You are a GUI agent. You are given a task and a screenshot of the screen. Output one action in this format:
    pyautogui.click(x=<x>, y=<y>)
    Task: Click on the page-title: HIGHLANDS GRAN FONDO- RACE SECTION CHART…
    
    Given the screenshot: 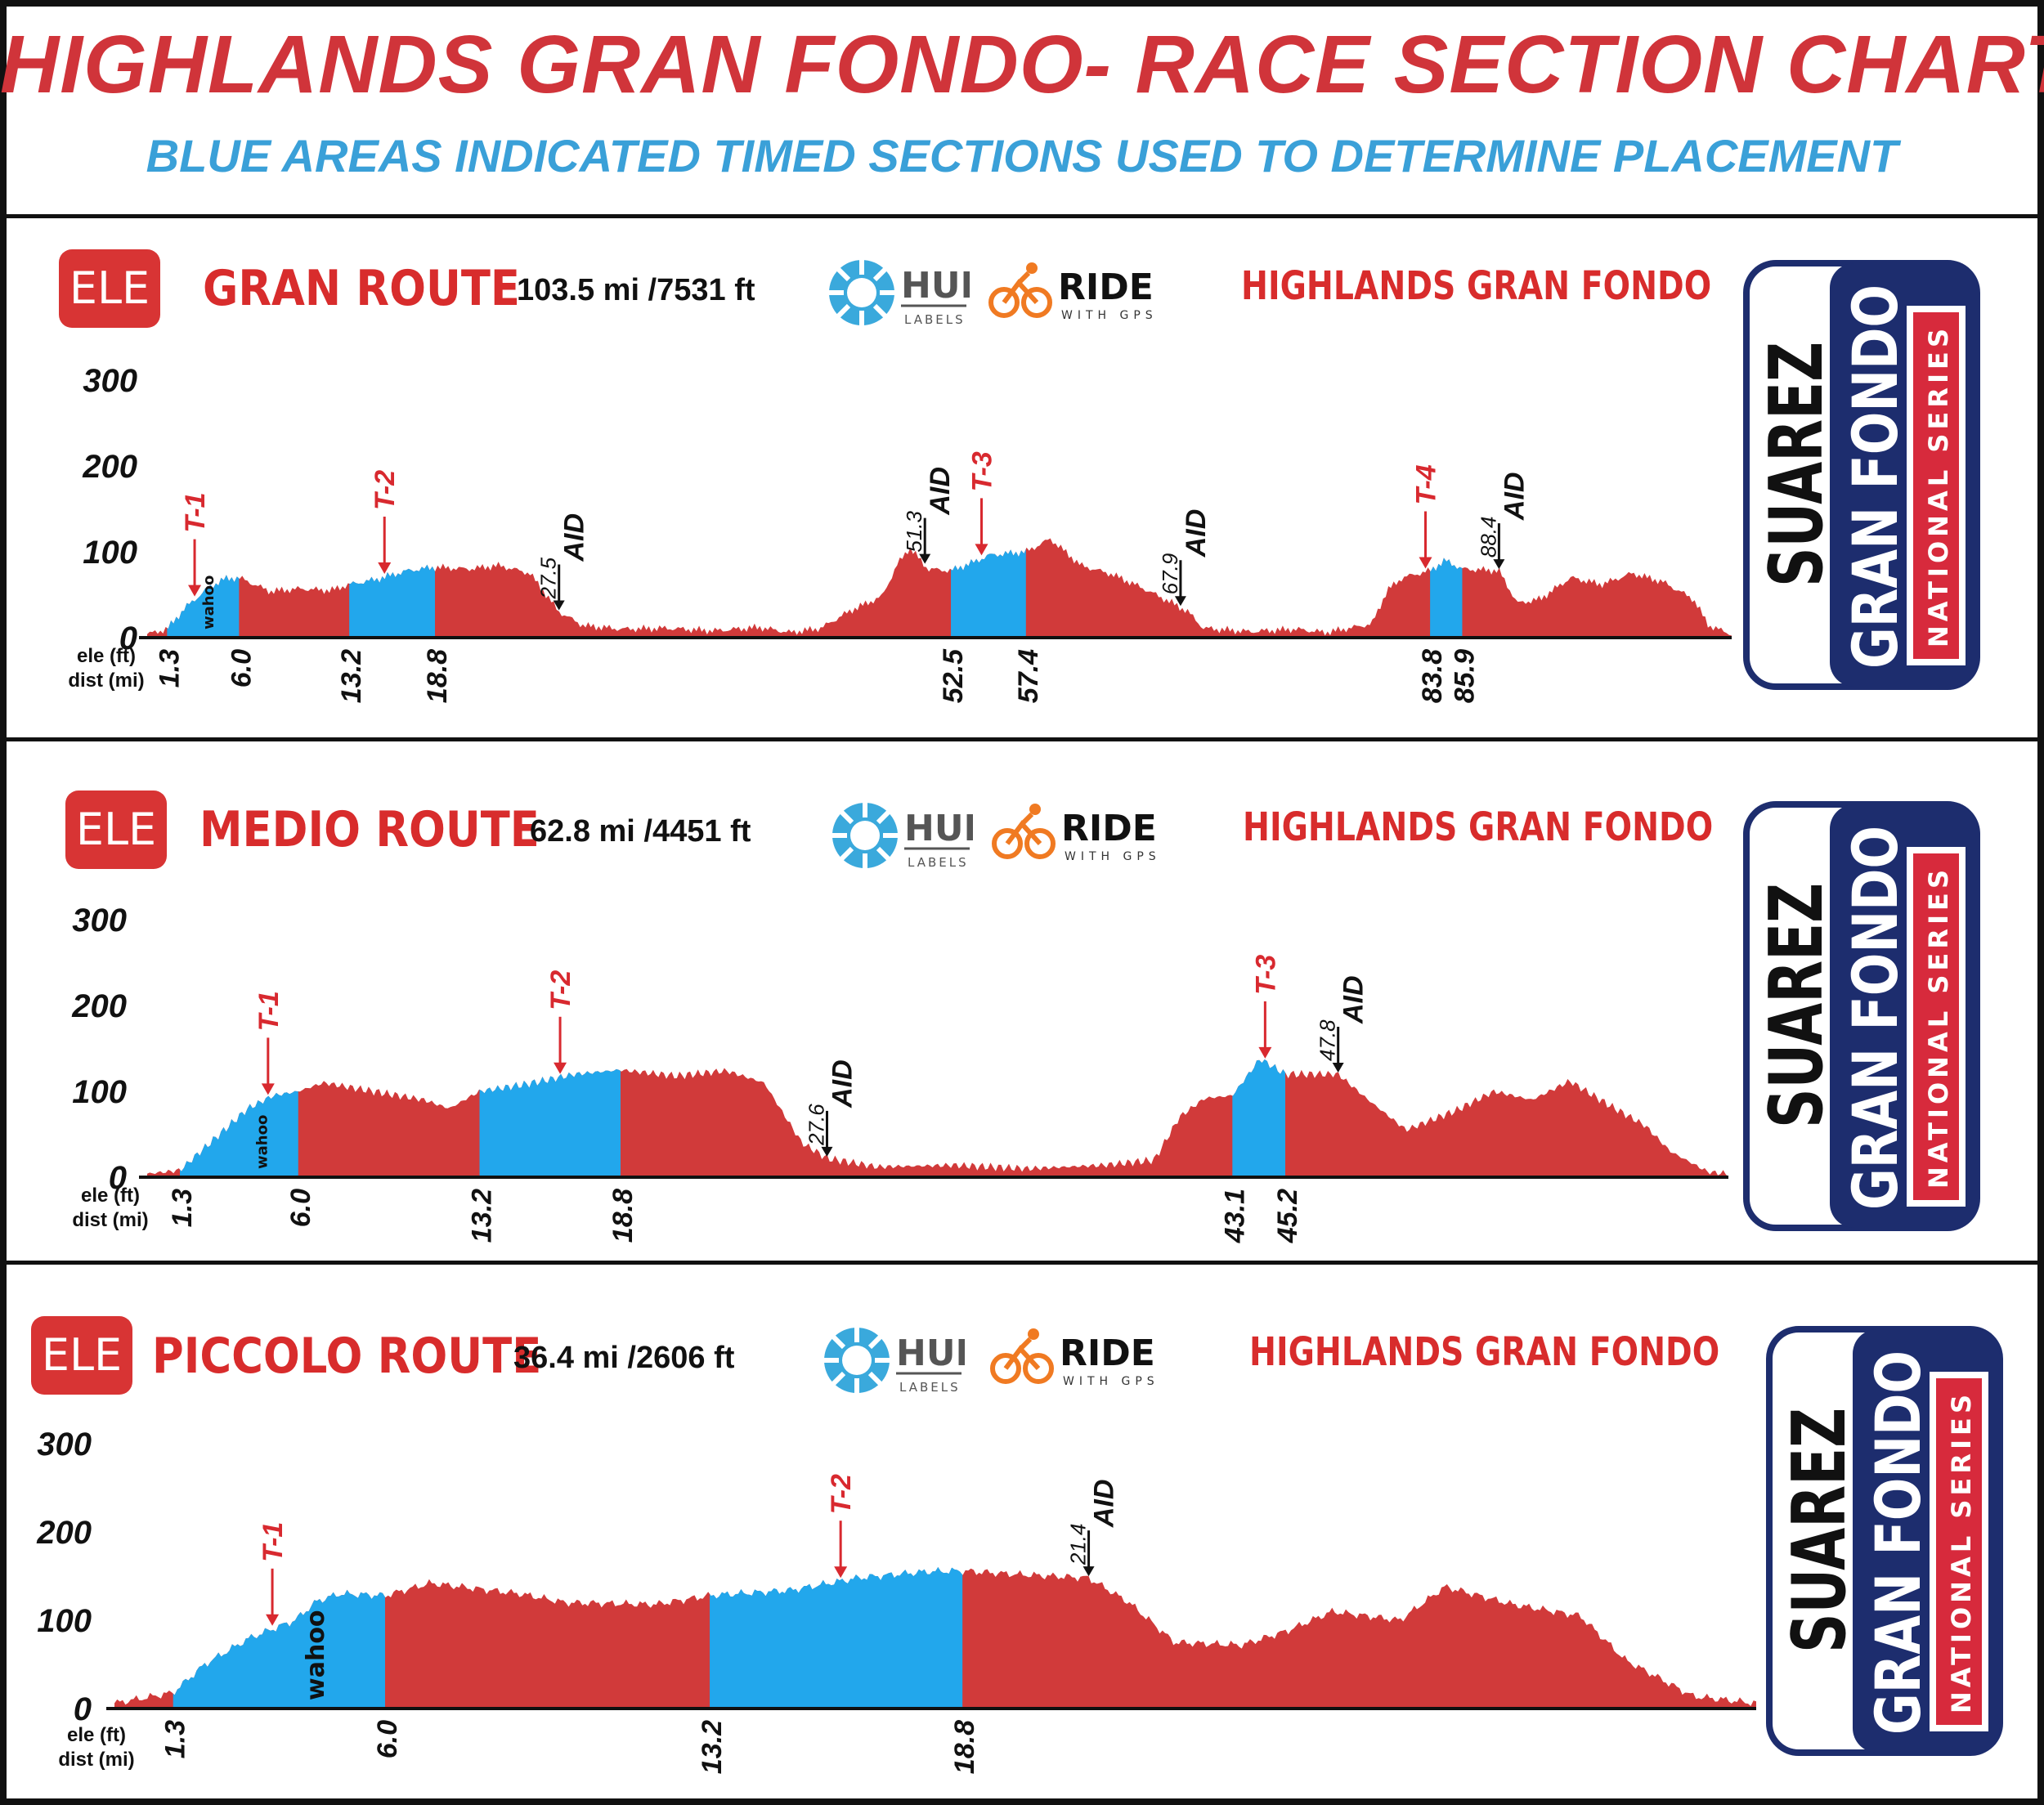 What is the action you would take?
    pyautogui.click(x=1022, y=64)
    